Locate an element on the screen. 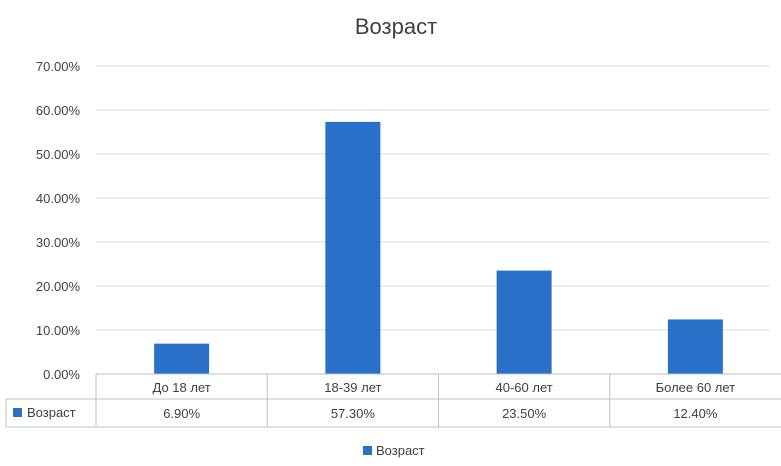  category-label: 18-39 лет is located at coordinates (352, 387).